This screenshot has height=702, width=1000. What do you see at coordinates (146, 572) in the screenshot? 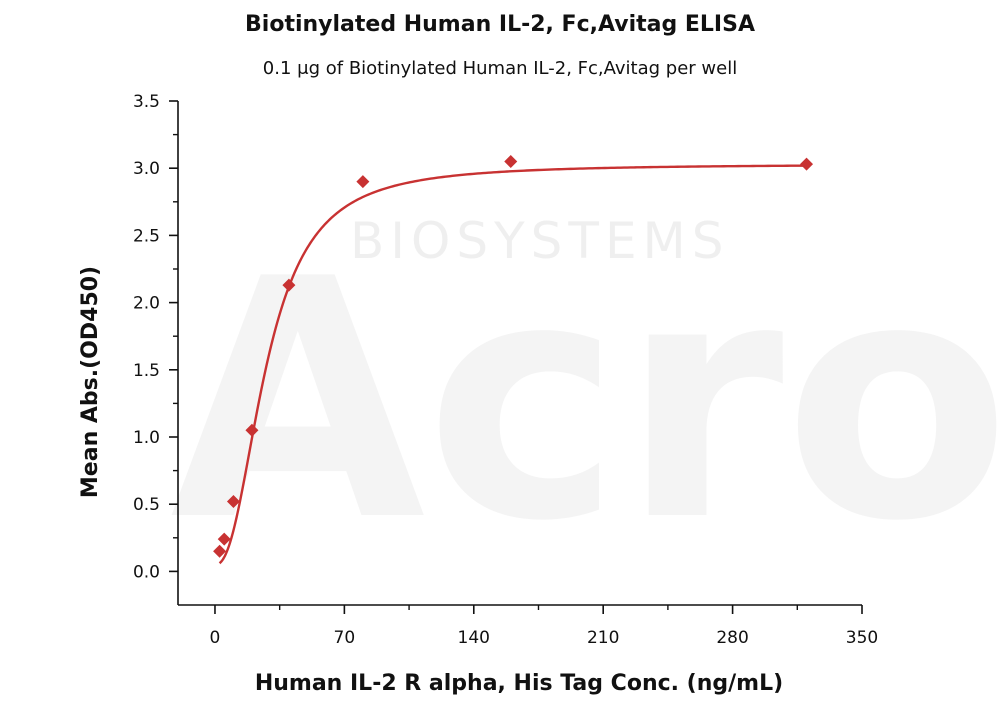
I see `y-tick-label: 0.0` at bounding box center [146, 572].